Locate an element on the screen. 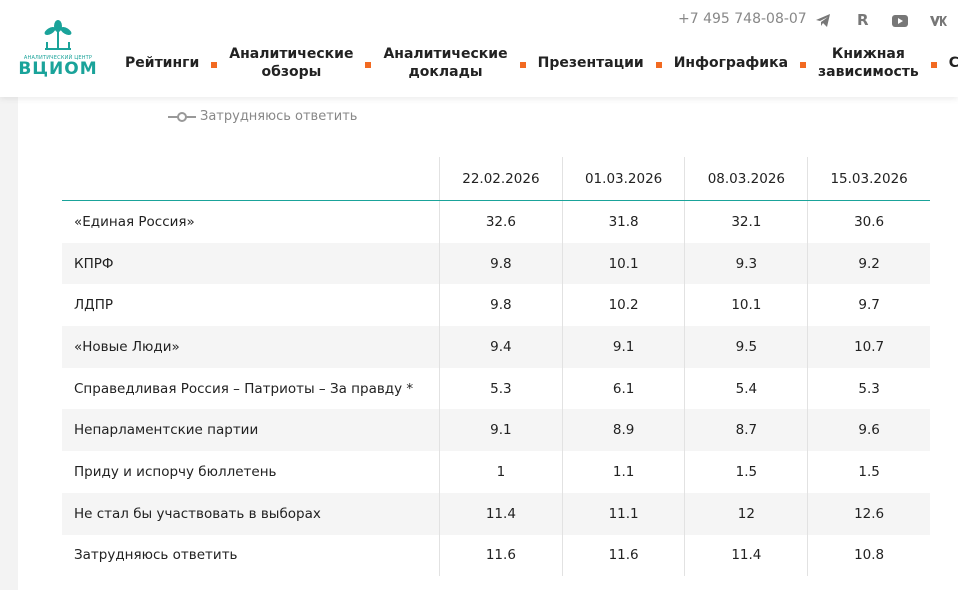 This screenshot has width=958, height=590. value-cell: 32.1 is located at coordinates (746, 221).